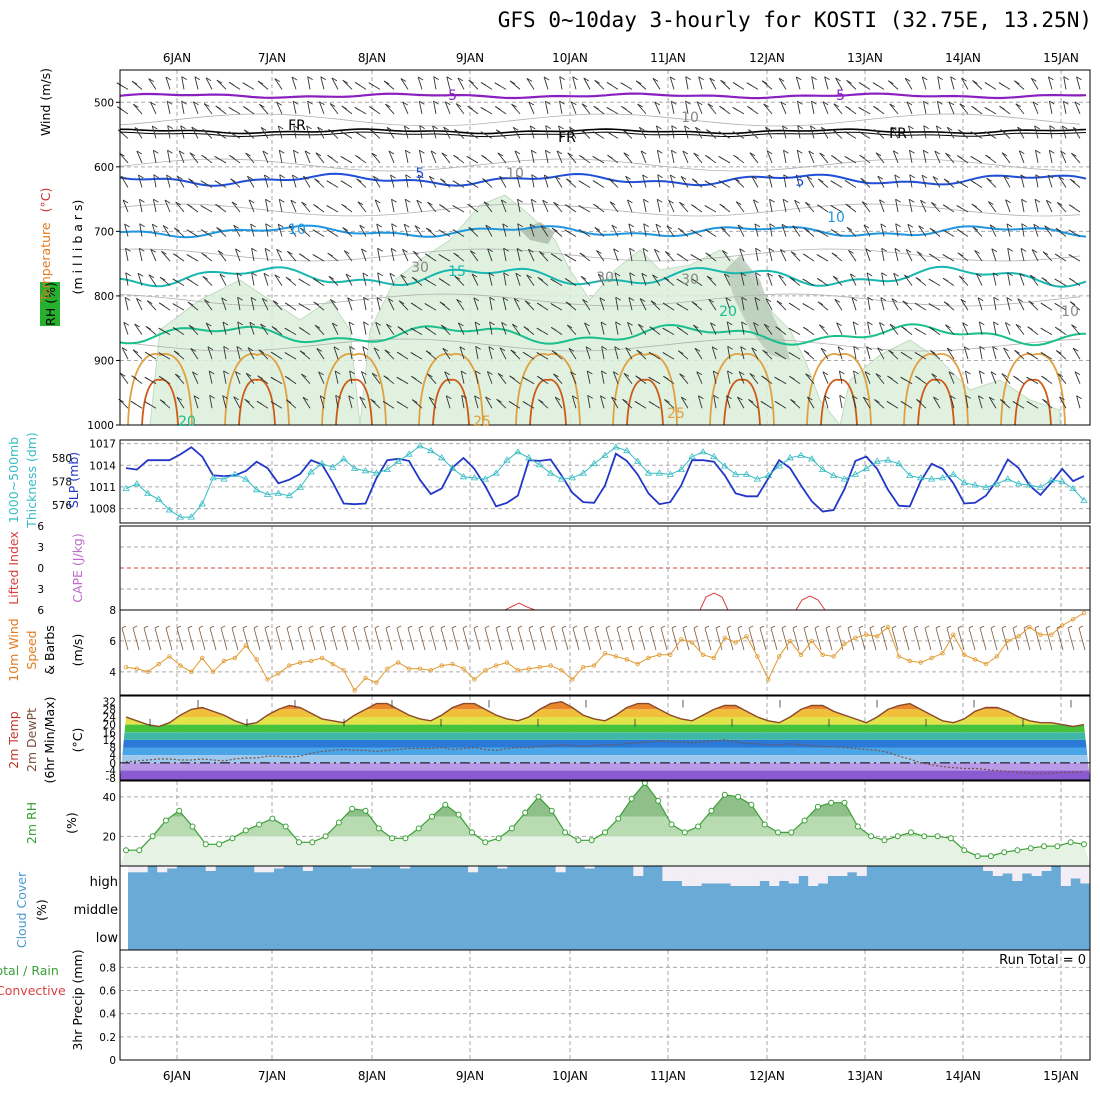 This screenshot has width=1100, height=1100. I want to click on precip-label-2: Convective, so click(33, 990).